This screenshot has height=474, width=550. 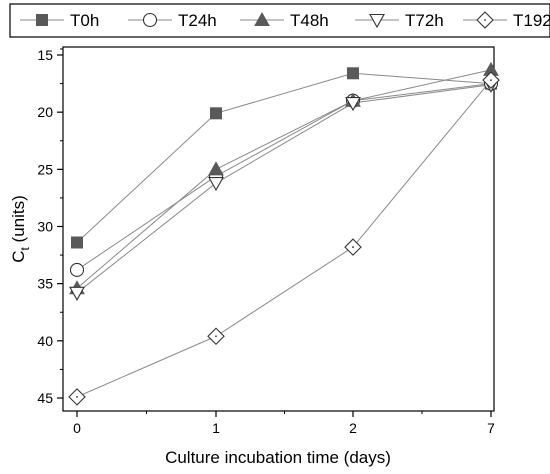 I want to click on legend-item-t0h: T0h, so click(x=59, y=20).